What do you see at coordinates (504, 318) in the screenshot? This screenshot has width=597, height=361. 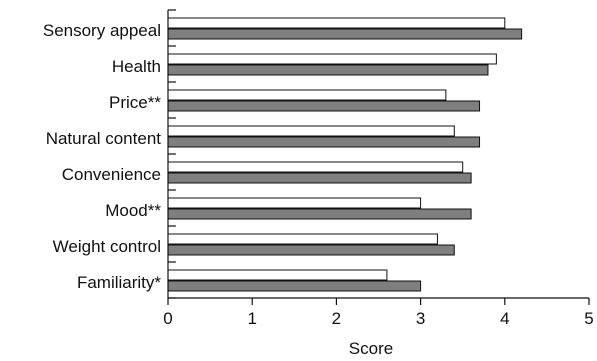 I see `x-tick-label-4: 4` at bounding box center [504, 318].